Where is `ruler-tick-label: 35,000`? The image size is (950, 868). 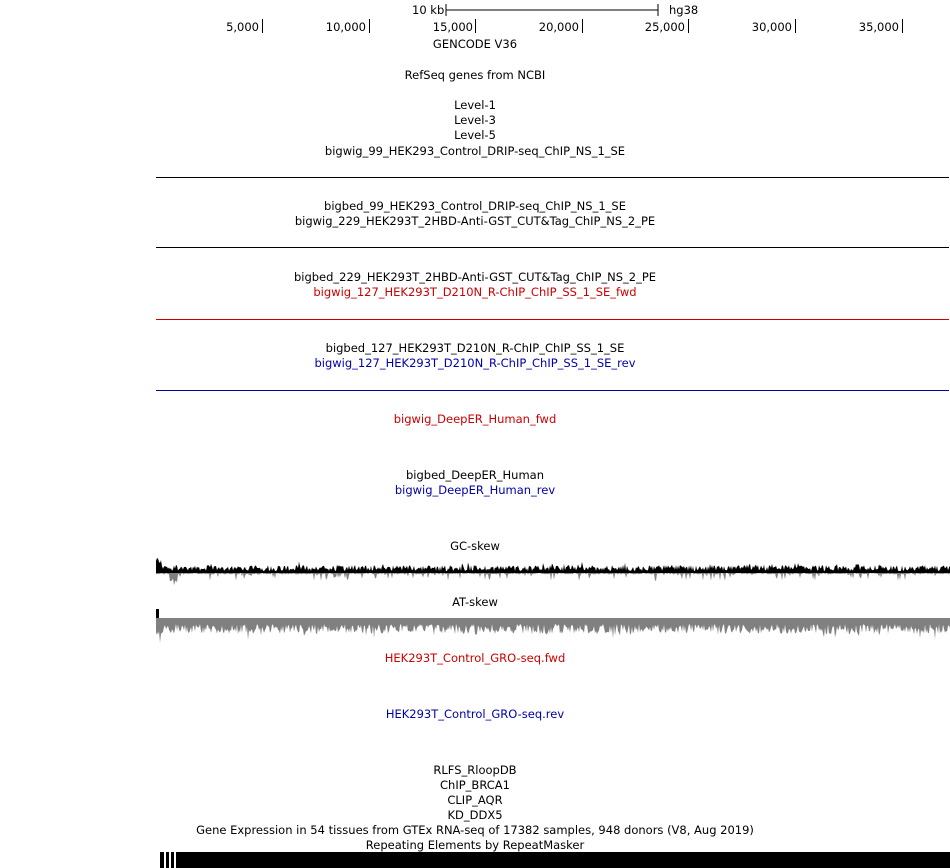 ruler-tick-label: 35,000 is located at coordinates (878, 27).